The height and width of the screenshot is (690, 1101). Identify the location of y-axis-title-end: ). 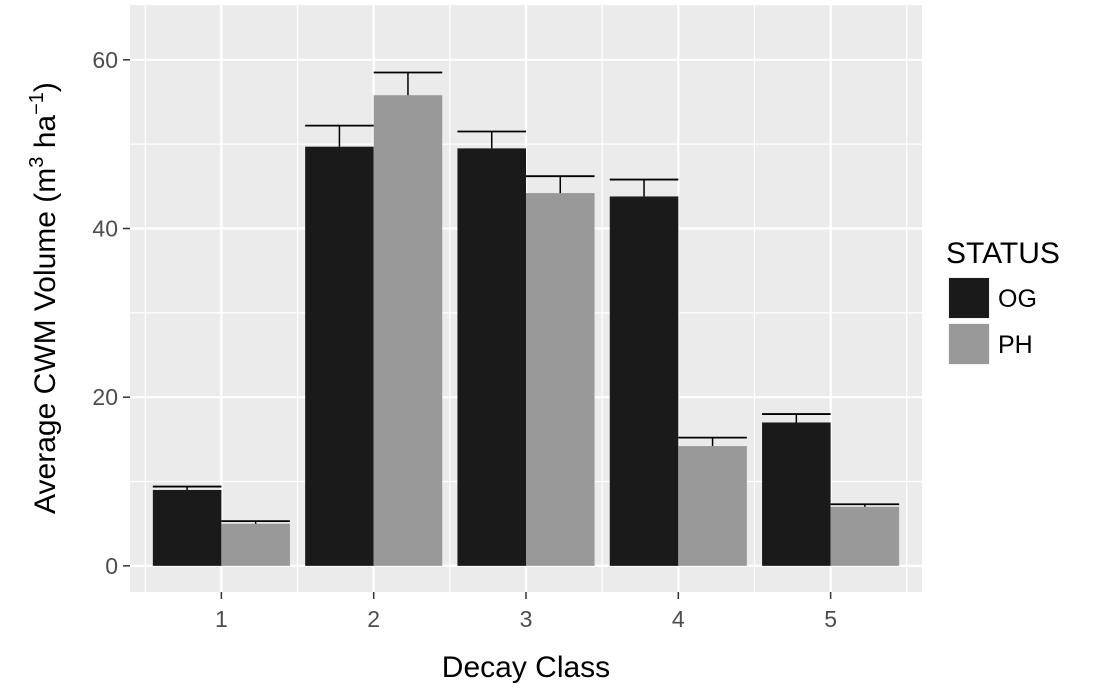
(45, 87).